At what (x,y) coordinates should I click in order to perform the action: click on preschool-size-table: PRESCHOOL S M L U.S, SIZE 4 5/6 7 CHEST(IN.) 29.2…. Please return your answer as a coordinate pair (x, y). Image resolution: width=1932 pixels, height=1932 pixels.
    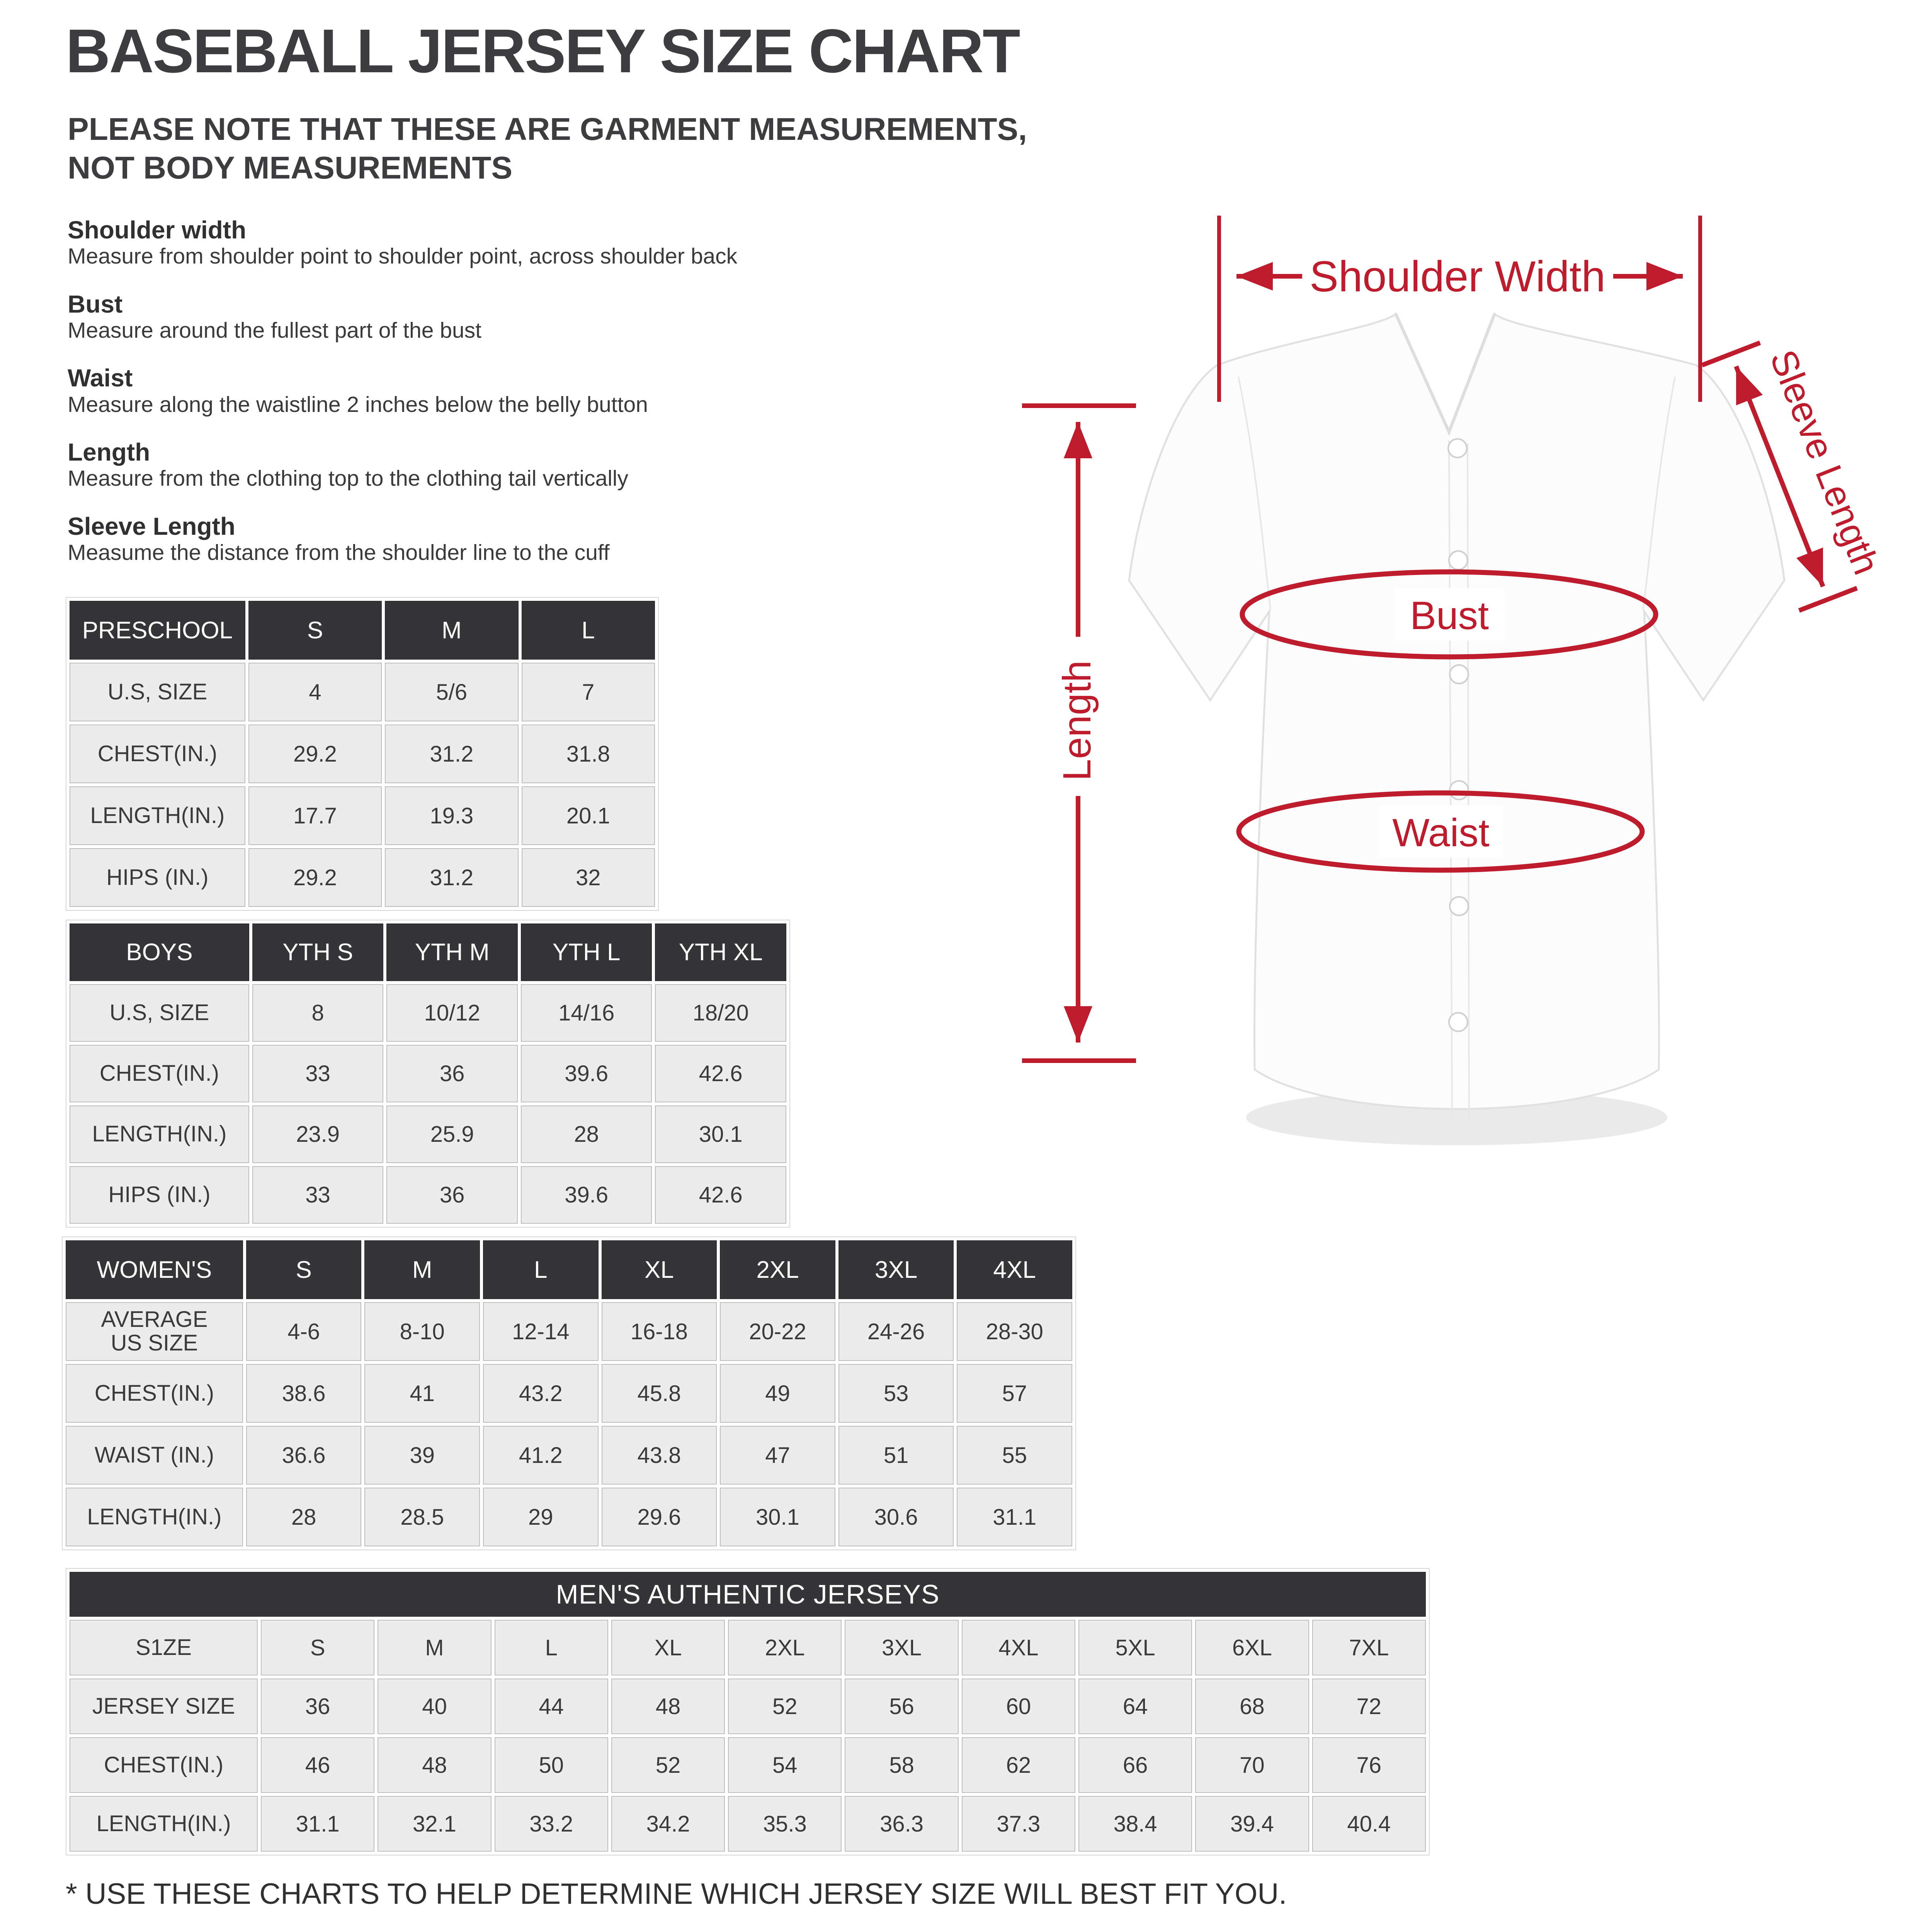
    Looking at the image, I should click on (362, 754).